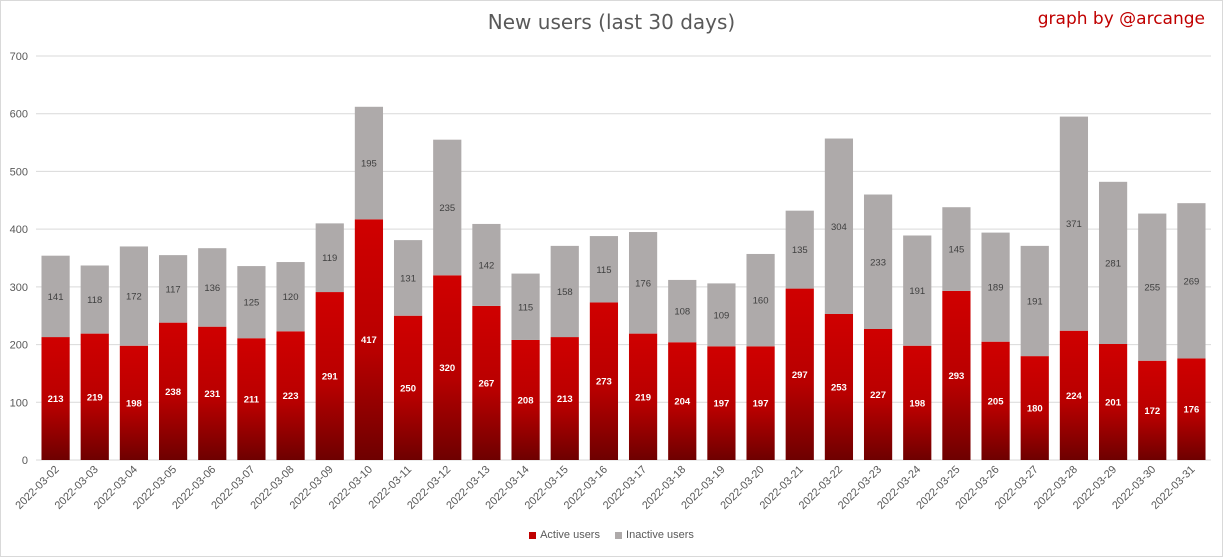  I want to click on data-label-inactive: 141, so click(56, 297).